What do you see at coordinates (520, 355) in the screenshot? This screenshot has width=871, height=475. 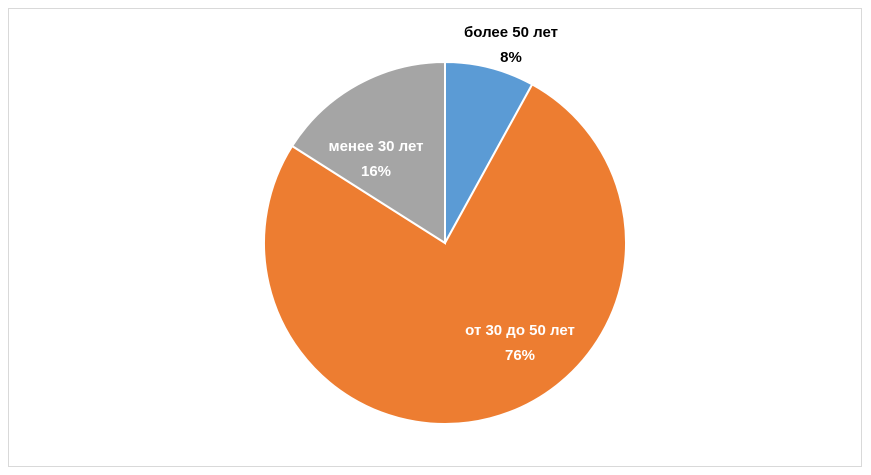 I see `slice-value-label: 76%` at bounding box center [520, 355].